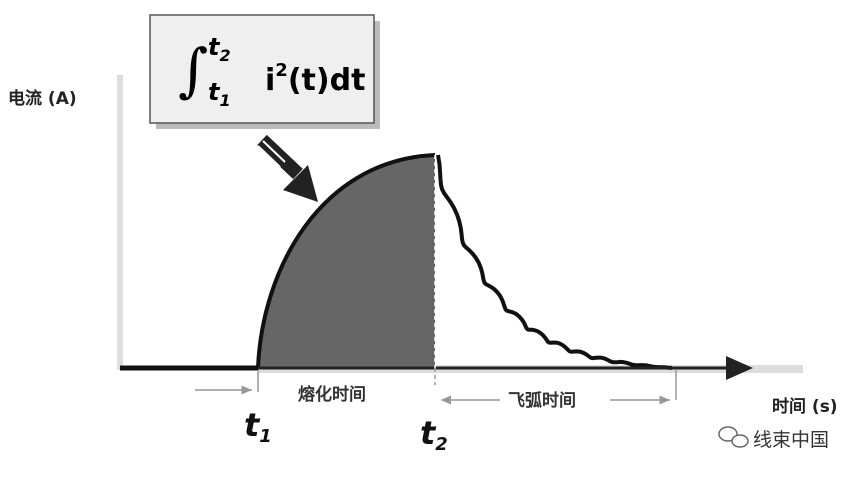 This screenshot has width=865, height=479. What do you see at coordinates (258, 426) in the screenshot?
I see `t1-label: t1` at bounding box center [258, 426].